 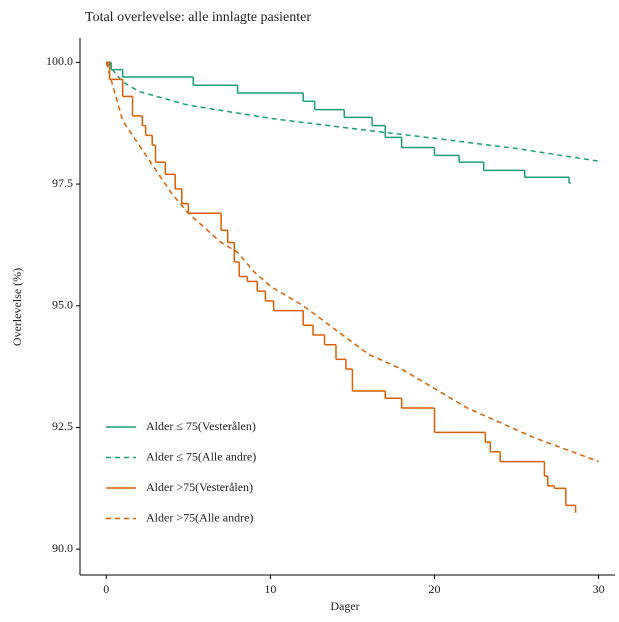 I want to click on x-tick-label: 20, so click(x=434, y=589).